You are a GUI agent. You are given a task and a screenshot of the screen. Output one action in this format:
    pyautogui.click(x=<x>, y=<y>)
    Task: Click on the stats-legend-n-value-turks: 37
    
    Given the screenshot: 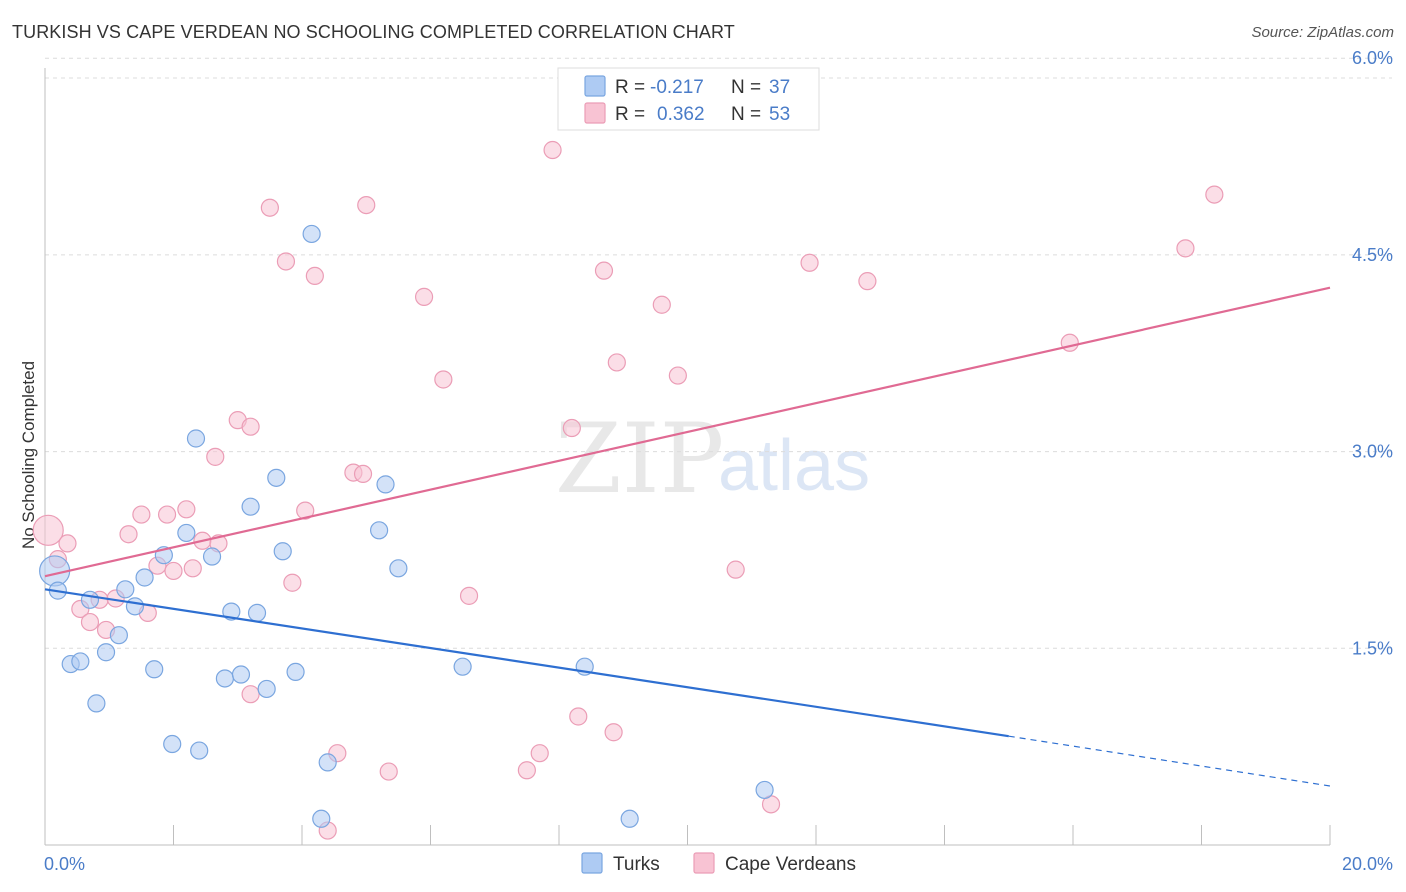 What is the action you would take?
    pyautogui.click(x=779, y=87)
    